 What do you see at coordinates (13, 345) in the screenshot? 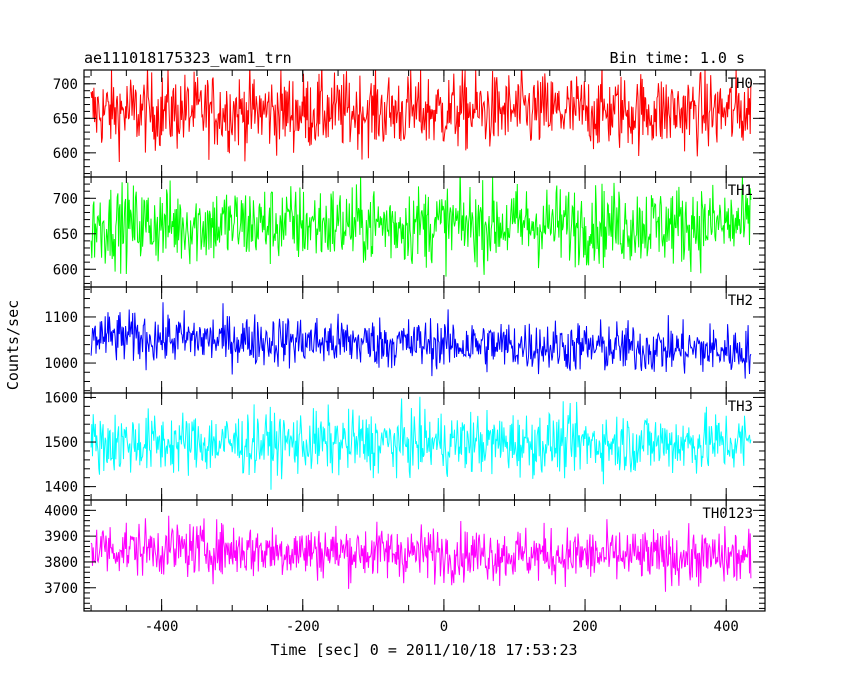
I see `y-axis-label: Counts/sec` at bounding box center [13, 345].